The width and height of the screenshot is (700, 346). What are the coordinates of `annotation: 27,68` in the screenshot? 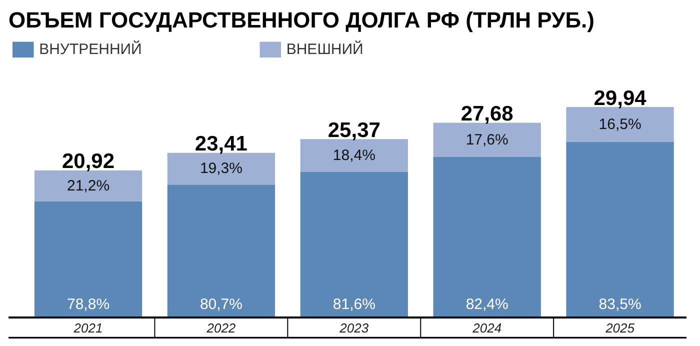 It's located at (487, 114).